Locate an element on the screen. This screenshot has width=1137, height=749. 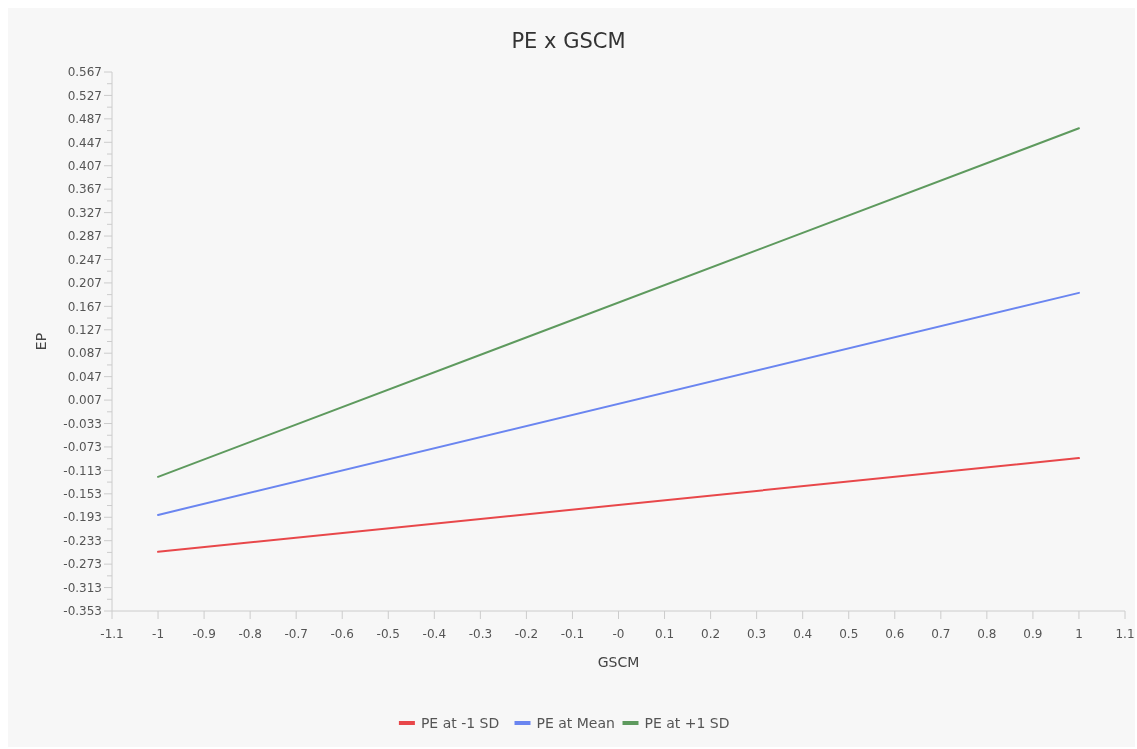
x-tick-label: 0.1 is located at coordinates (665, 634).